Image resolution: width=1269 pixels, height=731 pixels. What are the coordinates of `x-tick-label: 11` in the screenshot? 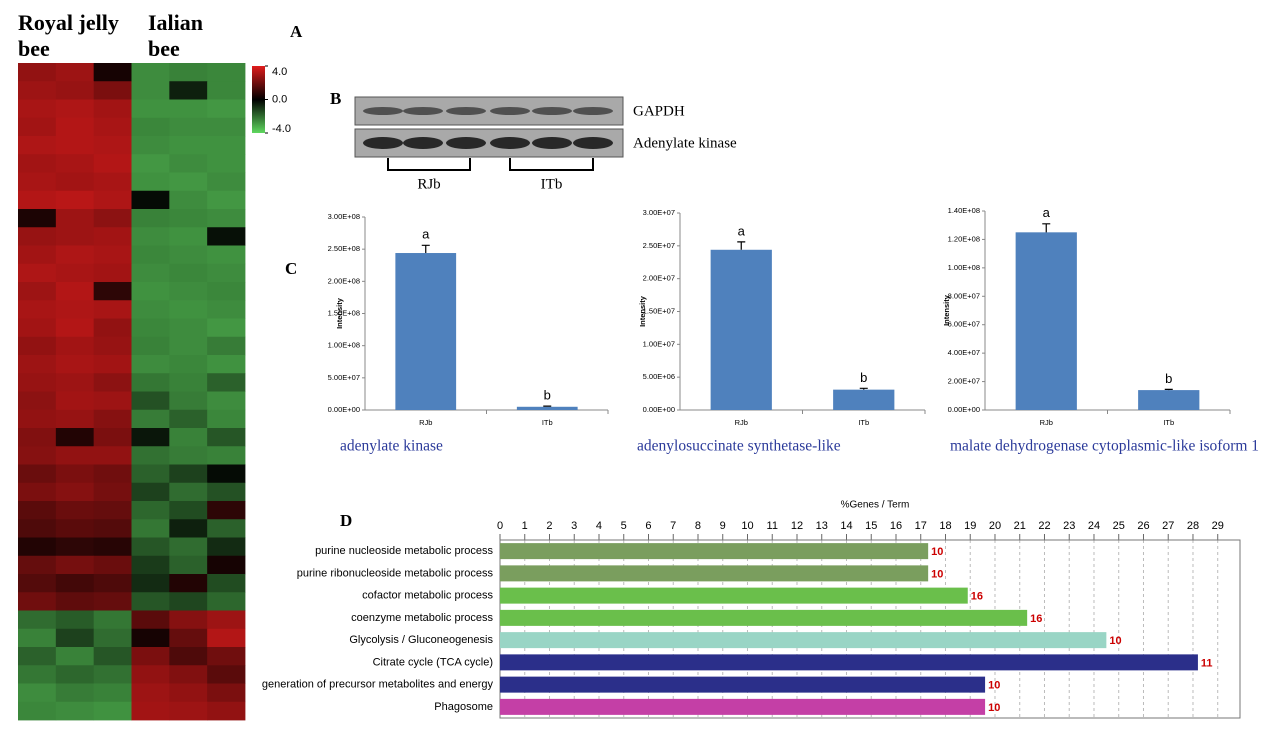 It's located at (772, 526).